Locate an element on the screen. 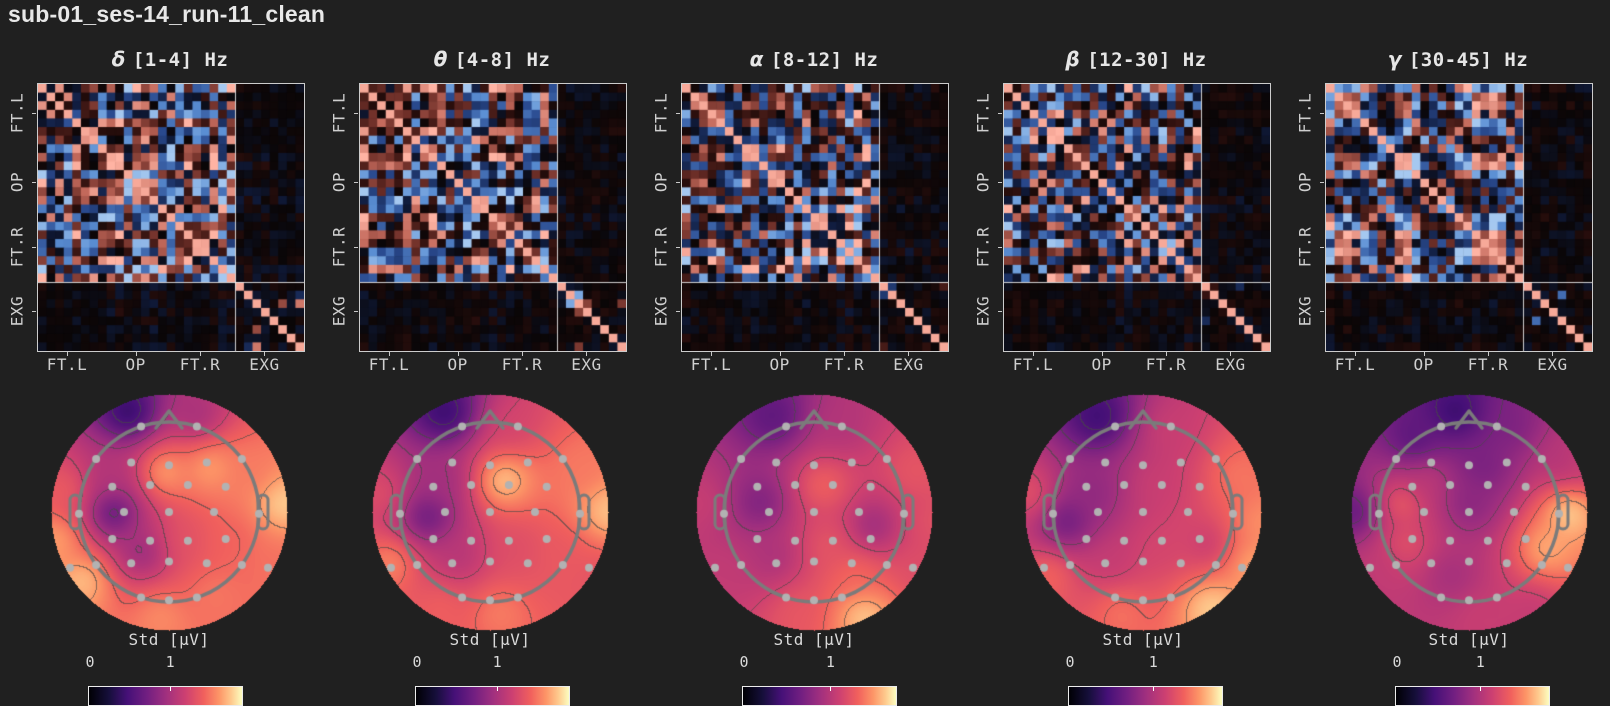 The width and height of the screenshot is (1610, 706). band-range-label: [4-8] Hz is located at coordinates (502, 60).